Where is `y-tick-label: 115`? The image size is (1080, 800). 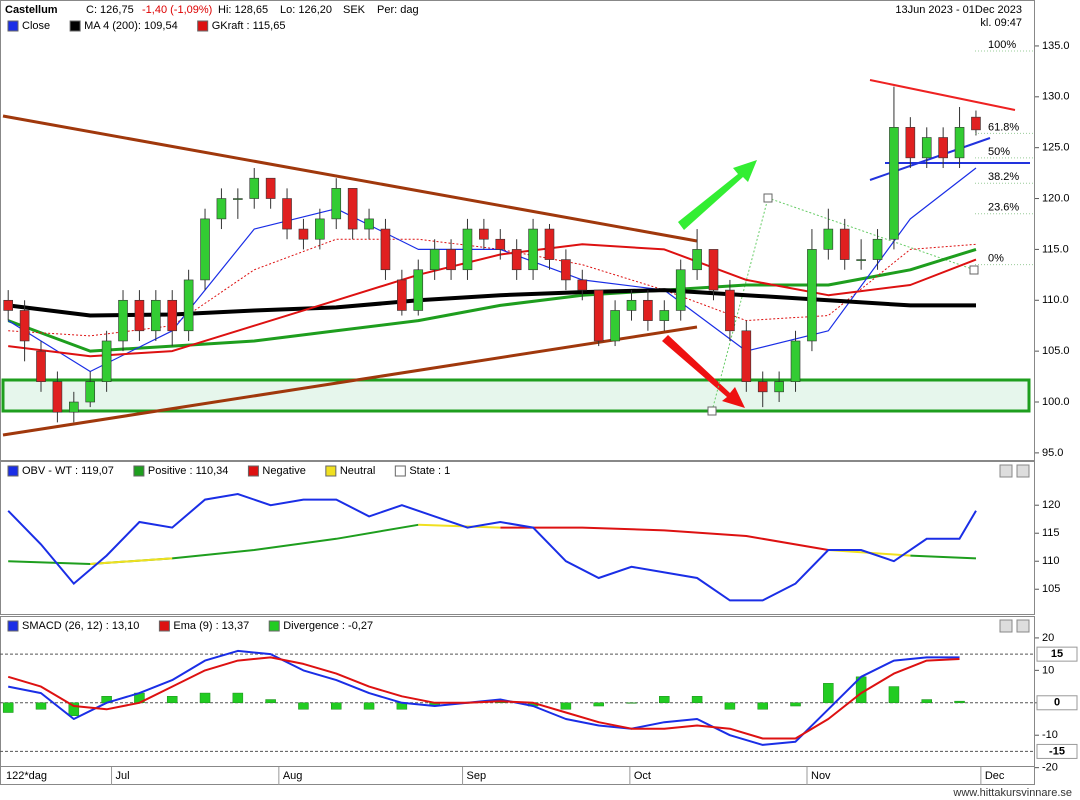
y-tick-label: 115 is located at coordinates (1051, 533).